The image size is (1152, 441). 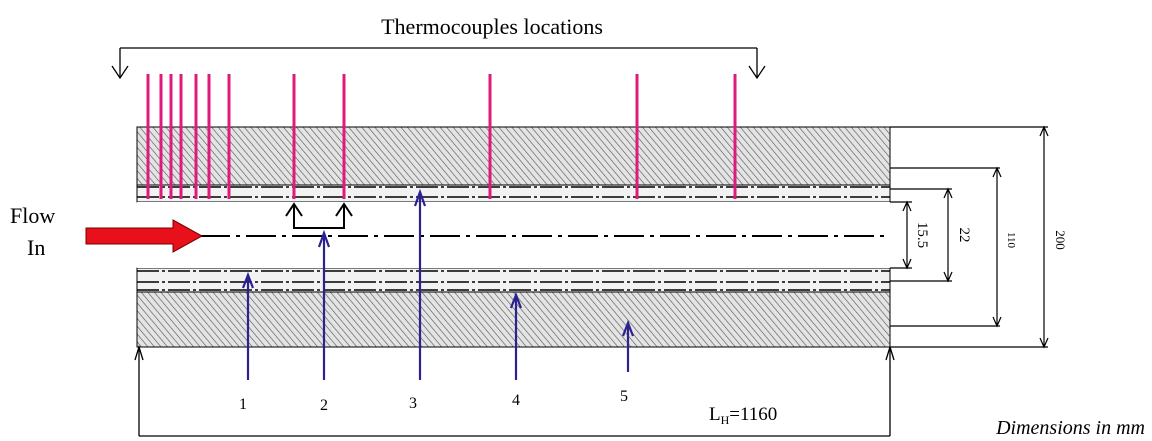 What do you see at coordinates (1070, 428) in the screenshot?
I see `units-note: Dimensions in mm` at bounding box center [1070, 428].